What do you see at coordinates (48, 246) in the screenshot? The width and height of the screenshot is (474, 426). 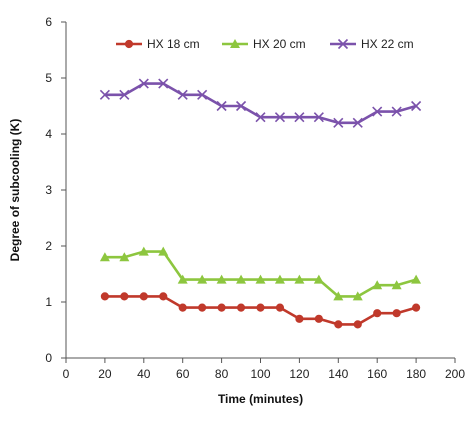 I see `y-tick-label: 2` at bounding box center [48, 246].